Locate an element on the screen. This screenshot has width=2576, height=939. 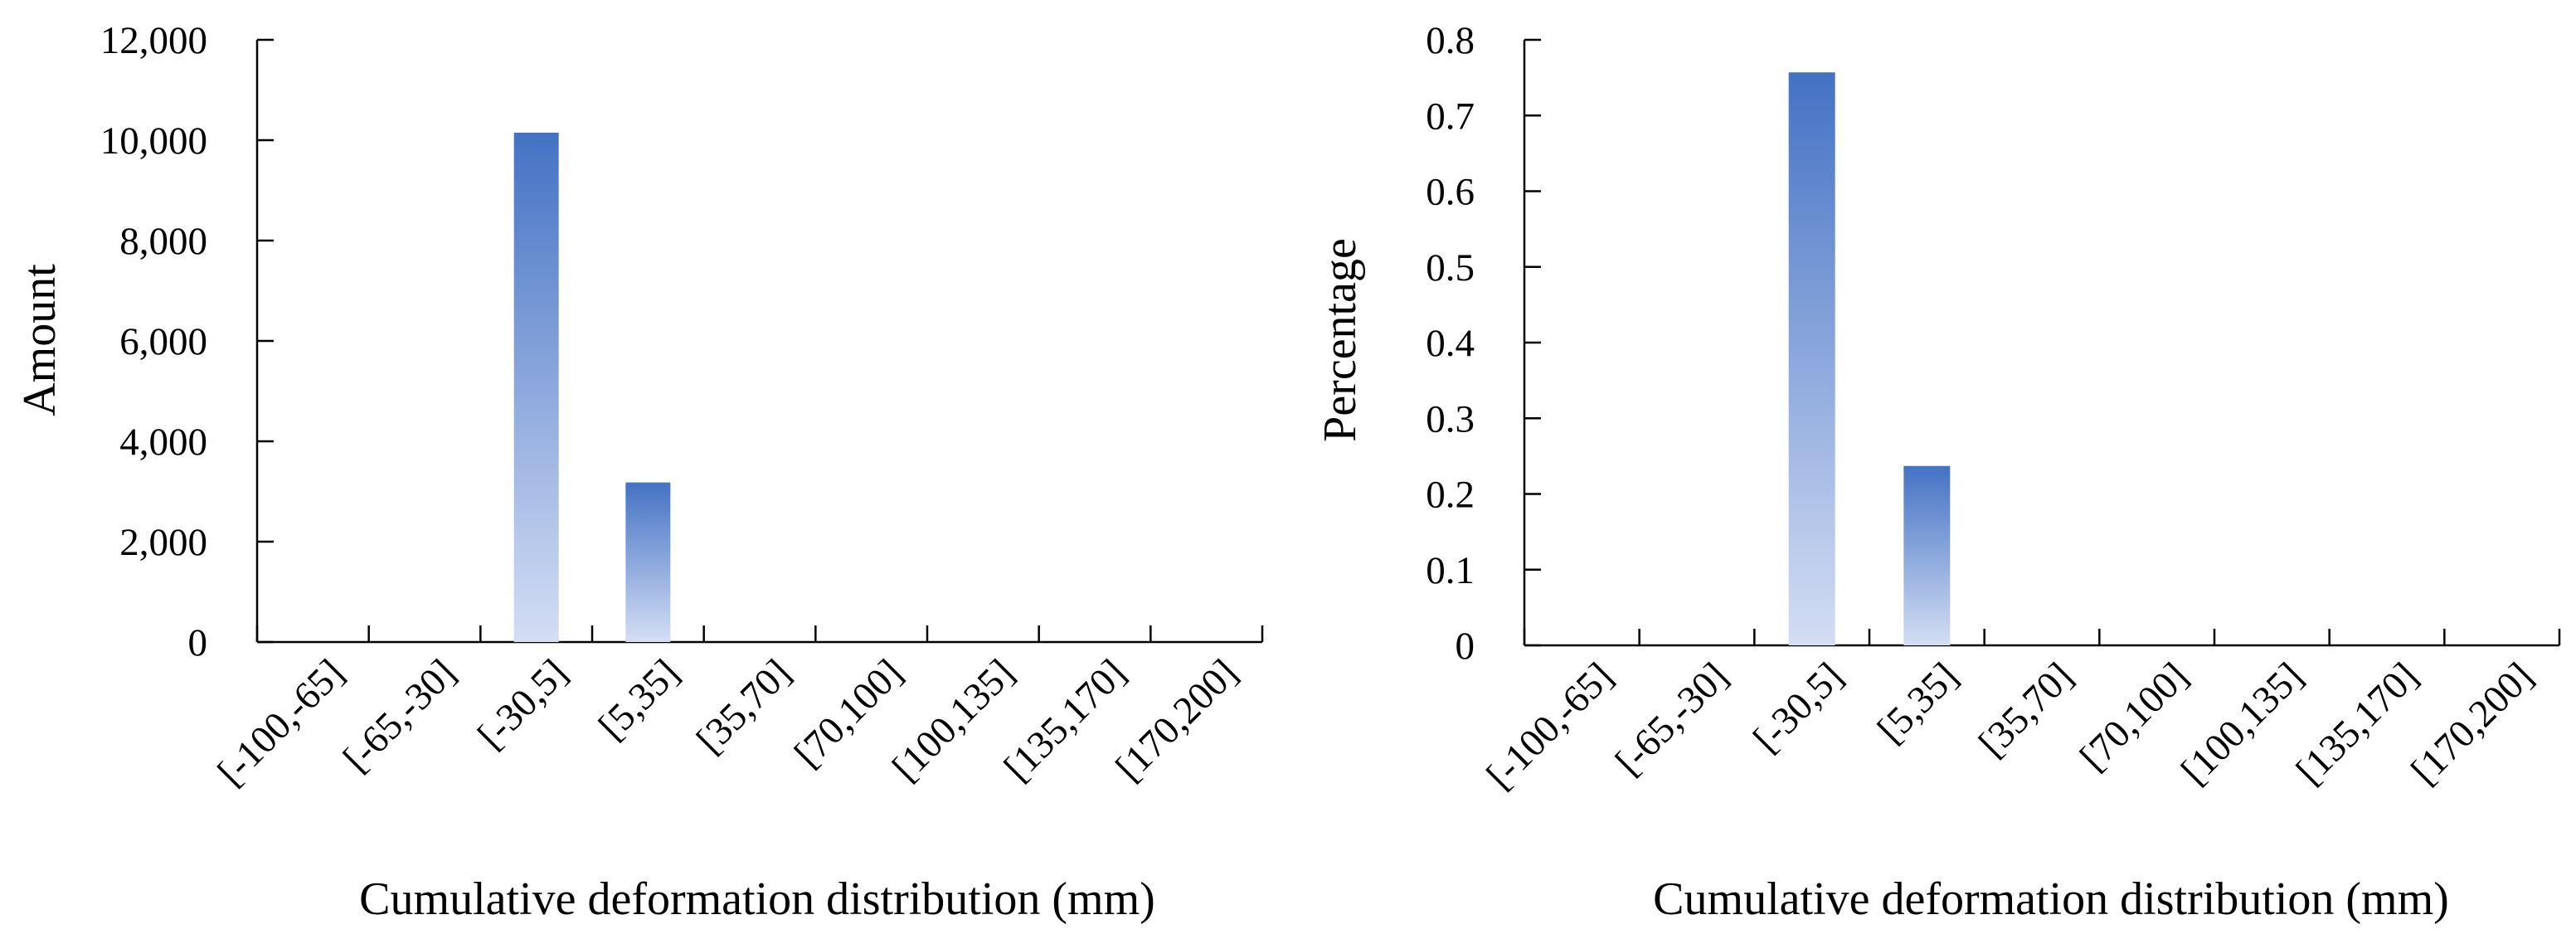
amount-chart-x-tick-label: [100,135] is located at coordinates (953, 720).